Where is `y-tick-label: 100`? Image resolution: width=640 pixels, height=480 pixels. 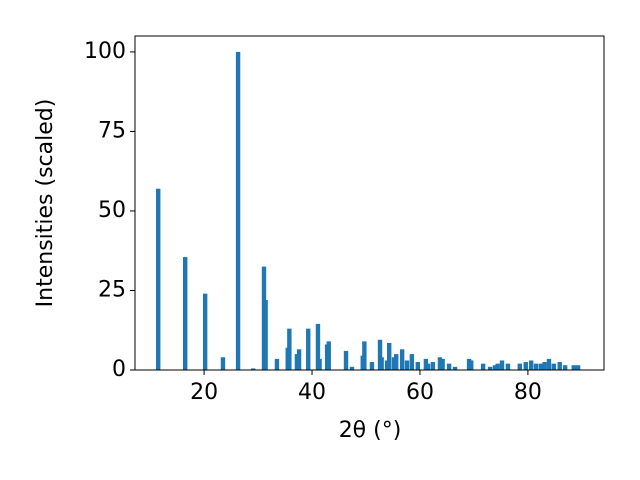 y-tick-label: 100 is located at coordinates (105, 51).